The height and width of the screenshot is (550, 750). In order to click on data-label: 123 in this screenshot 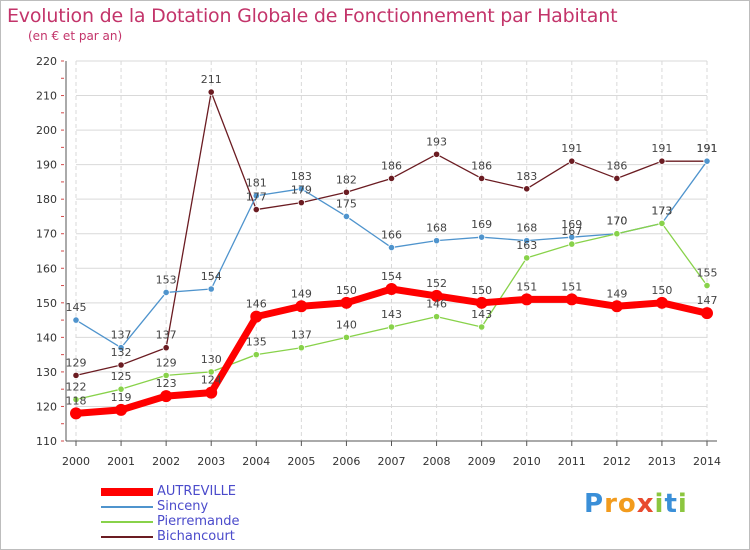, I will do `click(166, 383)`.